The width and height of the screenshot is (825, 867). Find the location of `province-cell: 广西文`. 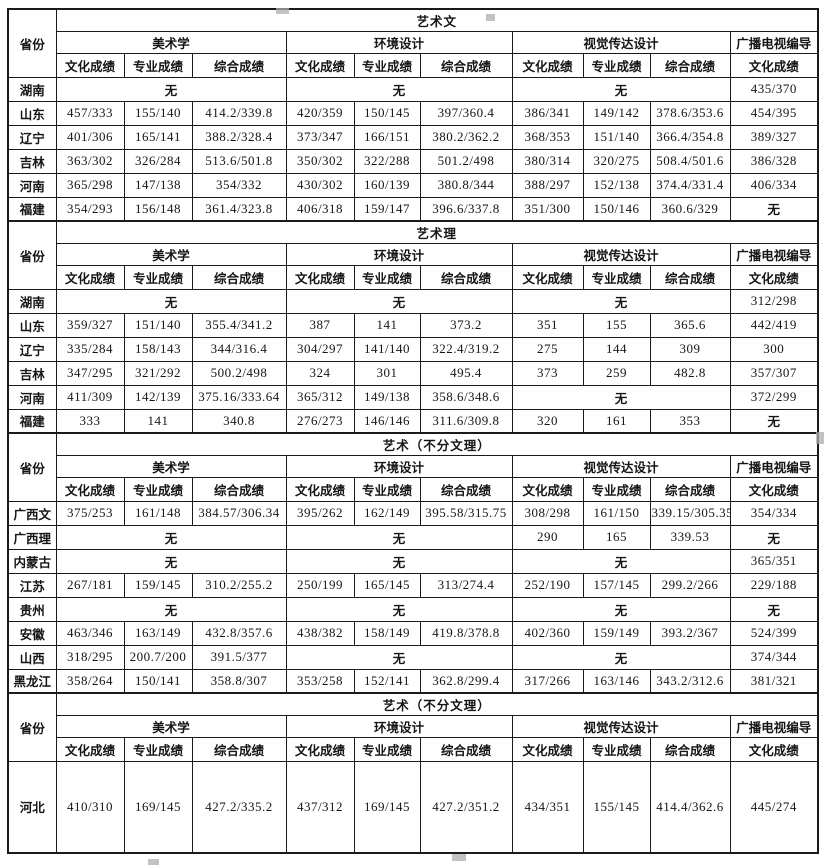

province-cell: 广西文 is located at coordinates (32, 513).